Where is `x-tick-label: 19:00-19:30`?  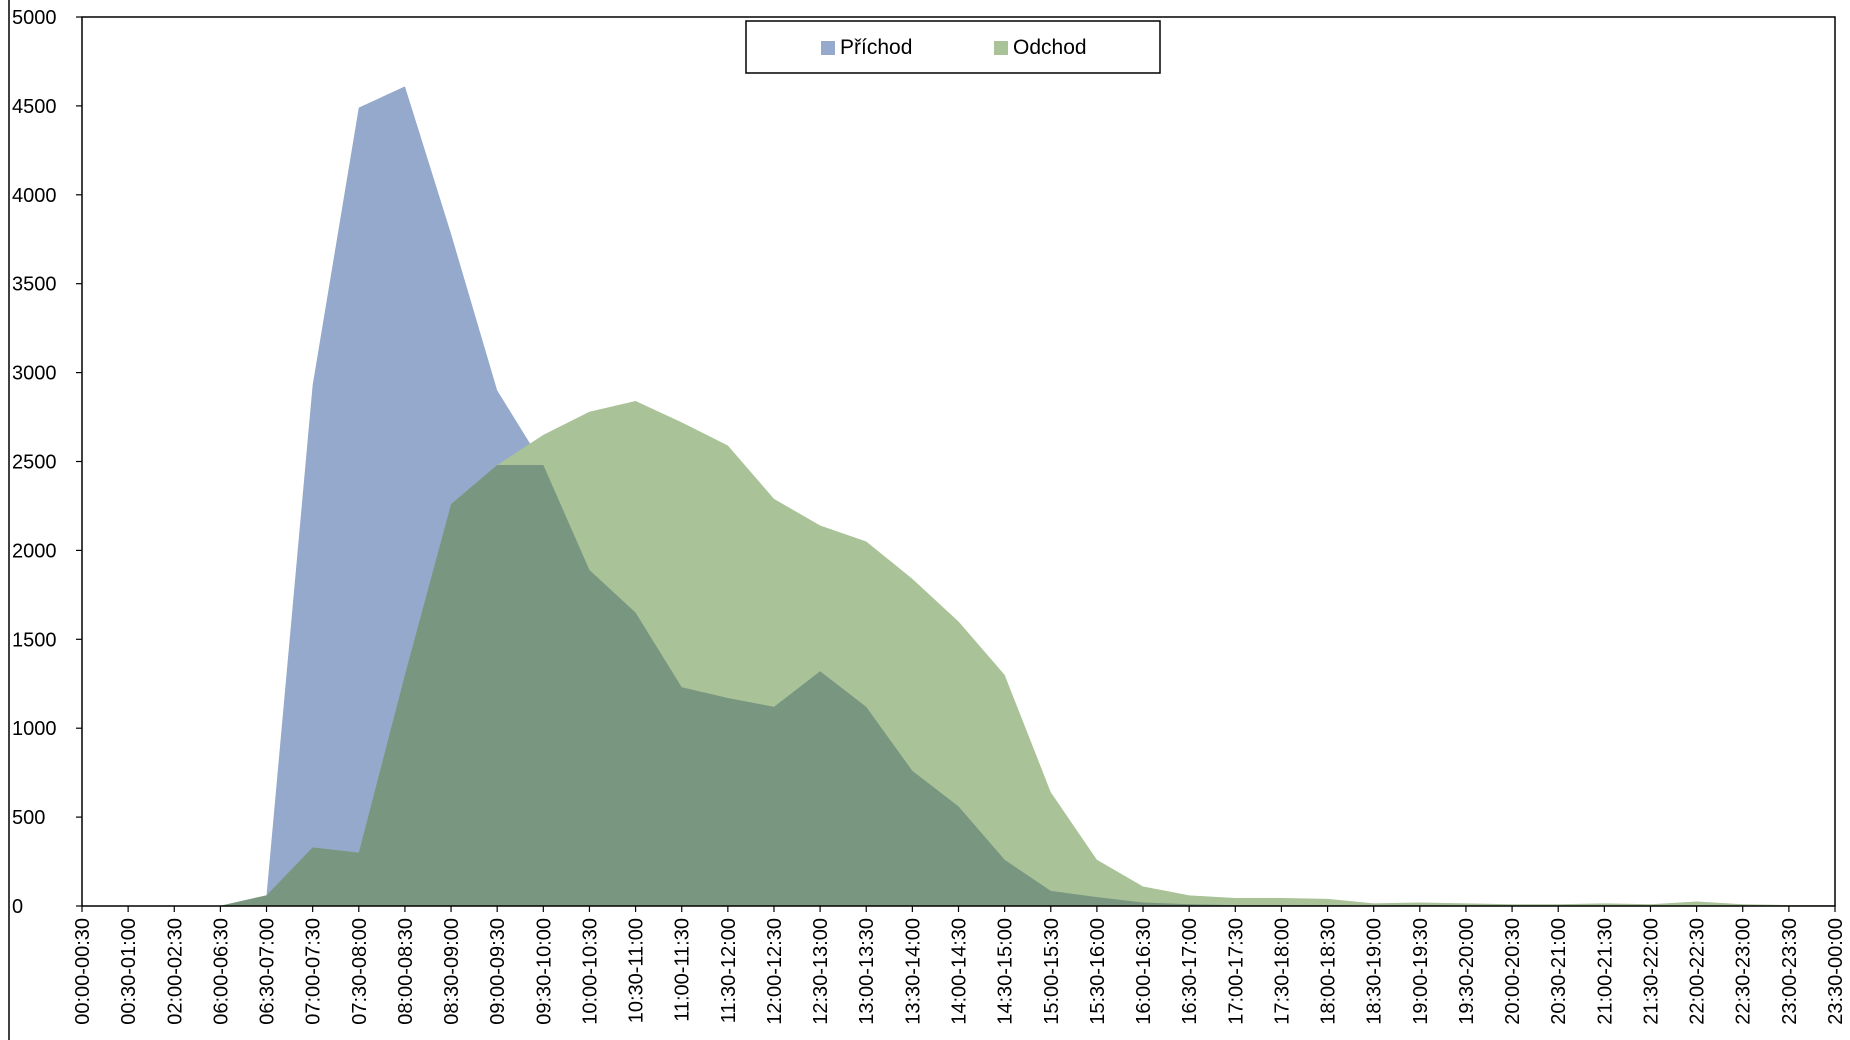 x-tick-label: 19:00-19:30 is located at coordinates (1421, 971).